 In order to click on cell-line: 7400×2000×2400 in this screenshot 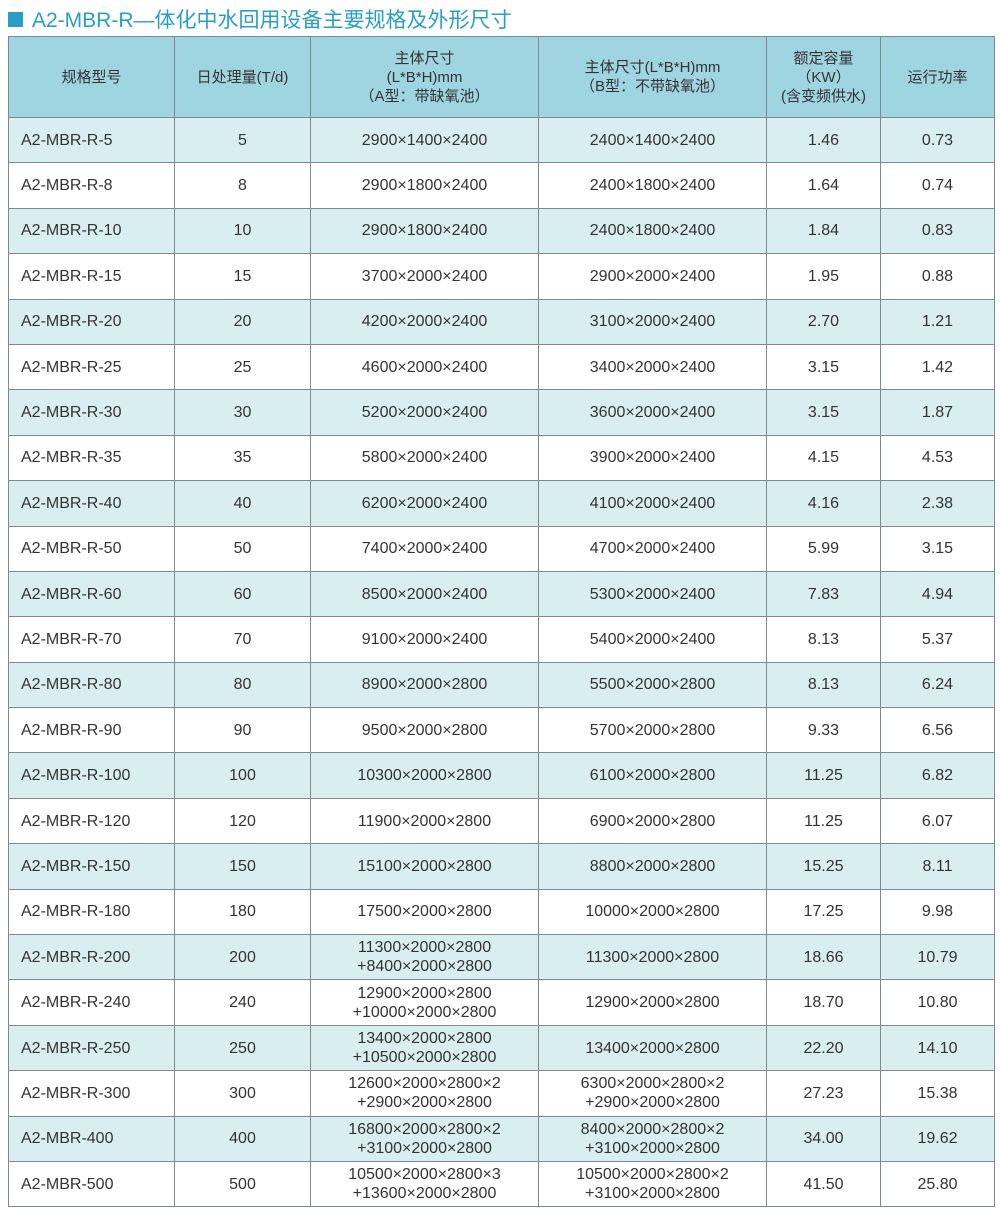, I will do `click(424, 549)`.